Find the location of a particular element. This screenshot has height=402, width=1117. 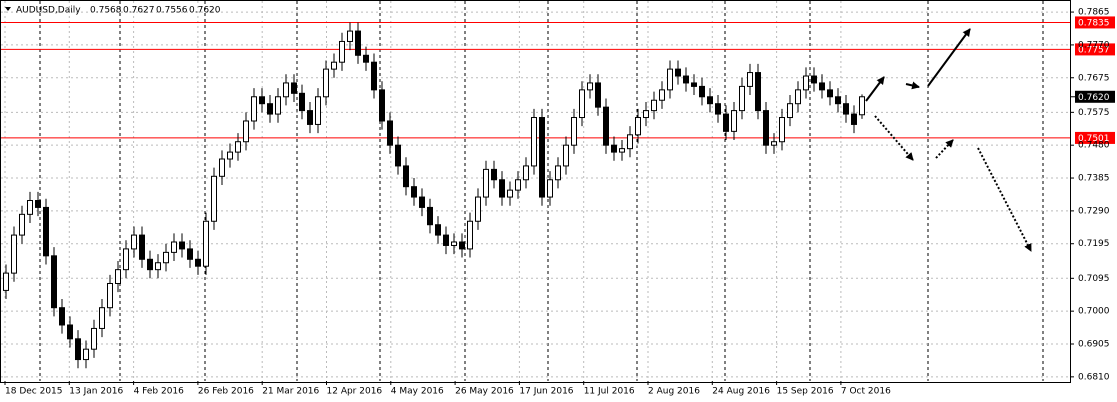

level-label: 0.7757 is located at coordinates (1094, 50).